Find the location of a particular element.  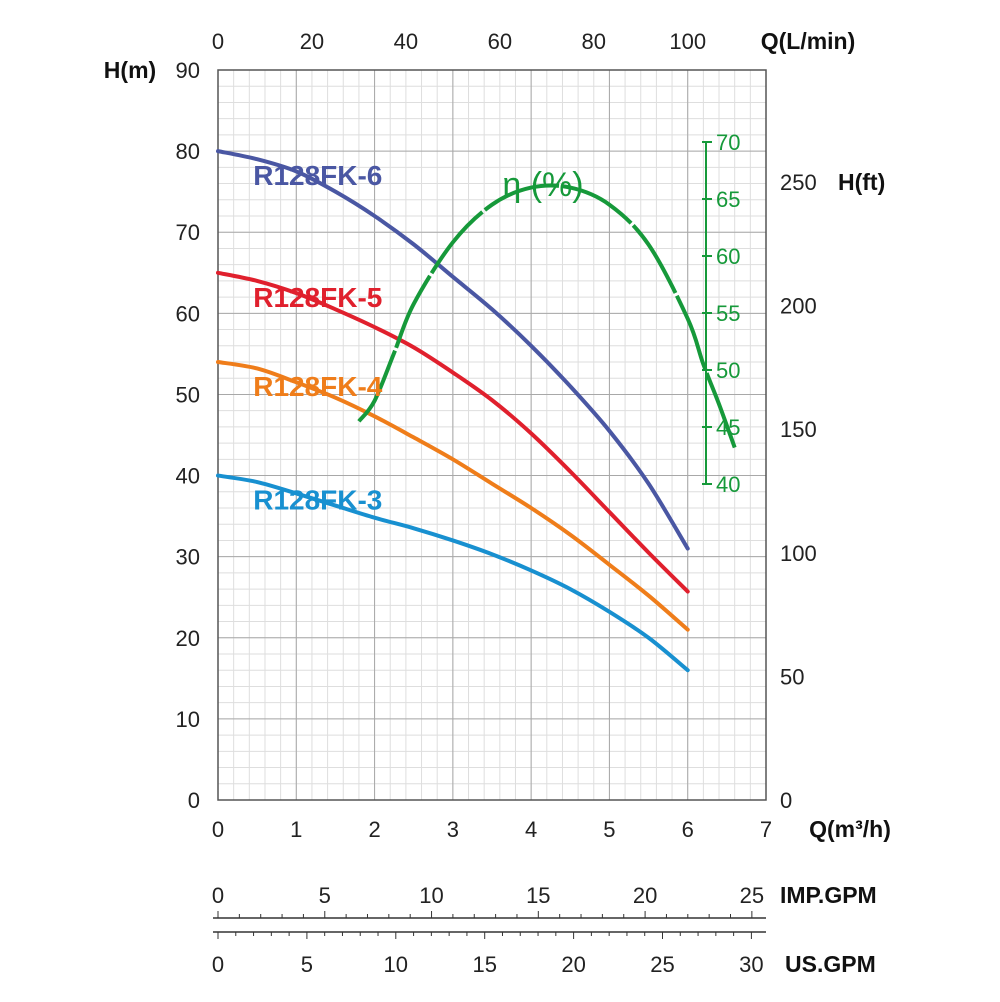

y-tick-label: 40 is located at coordinates (188, 476).